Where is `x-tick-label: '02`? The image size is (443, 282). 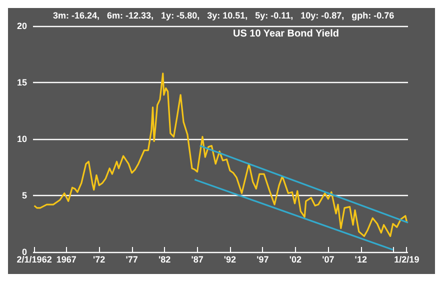
x-tick-label: '02 is located at coordinates (295, 259).